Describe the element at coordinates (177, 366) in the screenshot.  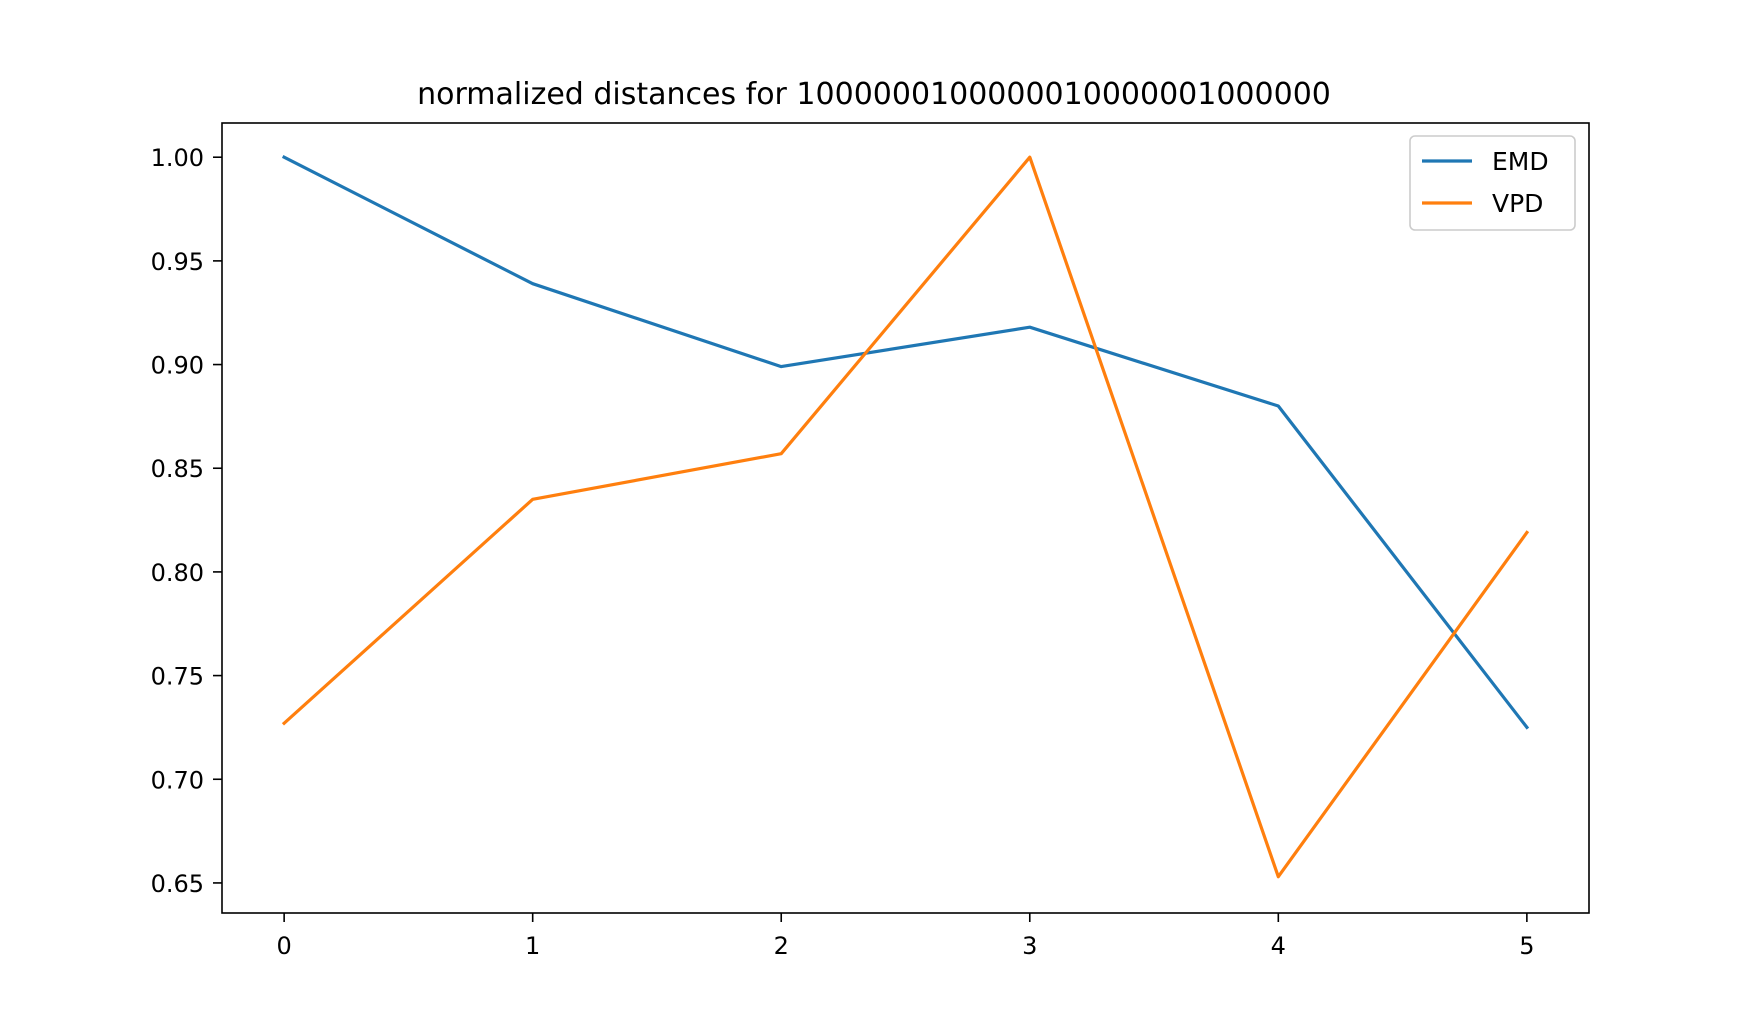
I see `y-tick-label: 0.90` at that location.